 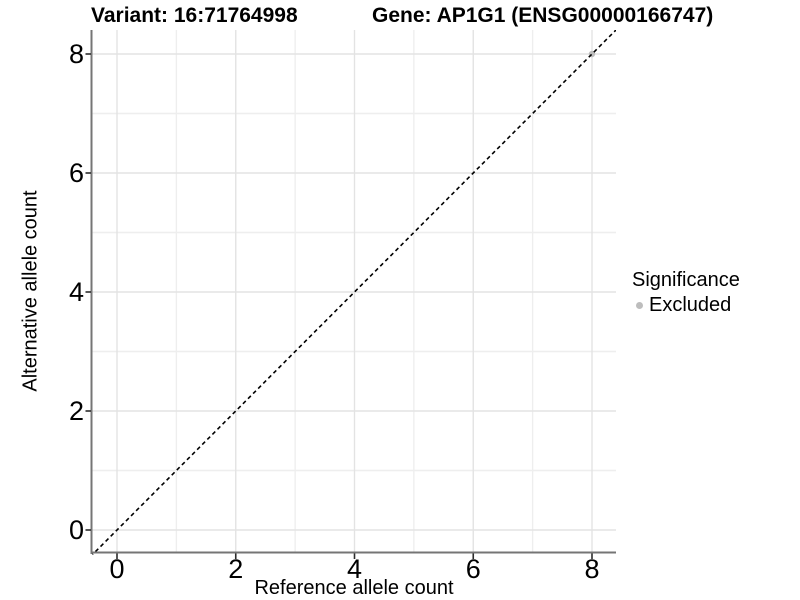 I want to click on x-tick-label: 8, so click(x=592, y=569).